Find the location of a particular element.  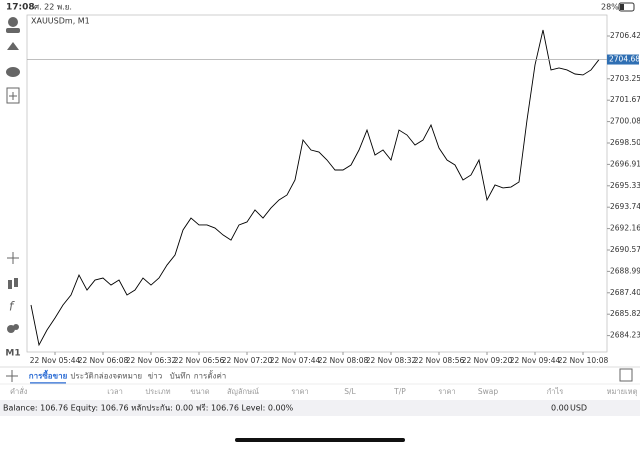

y-tick-label: 2692.160 is located at coordinates (625, 228).